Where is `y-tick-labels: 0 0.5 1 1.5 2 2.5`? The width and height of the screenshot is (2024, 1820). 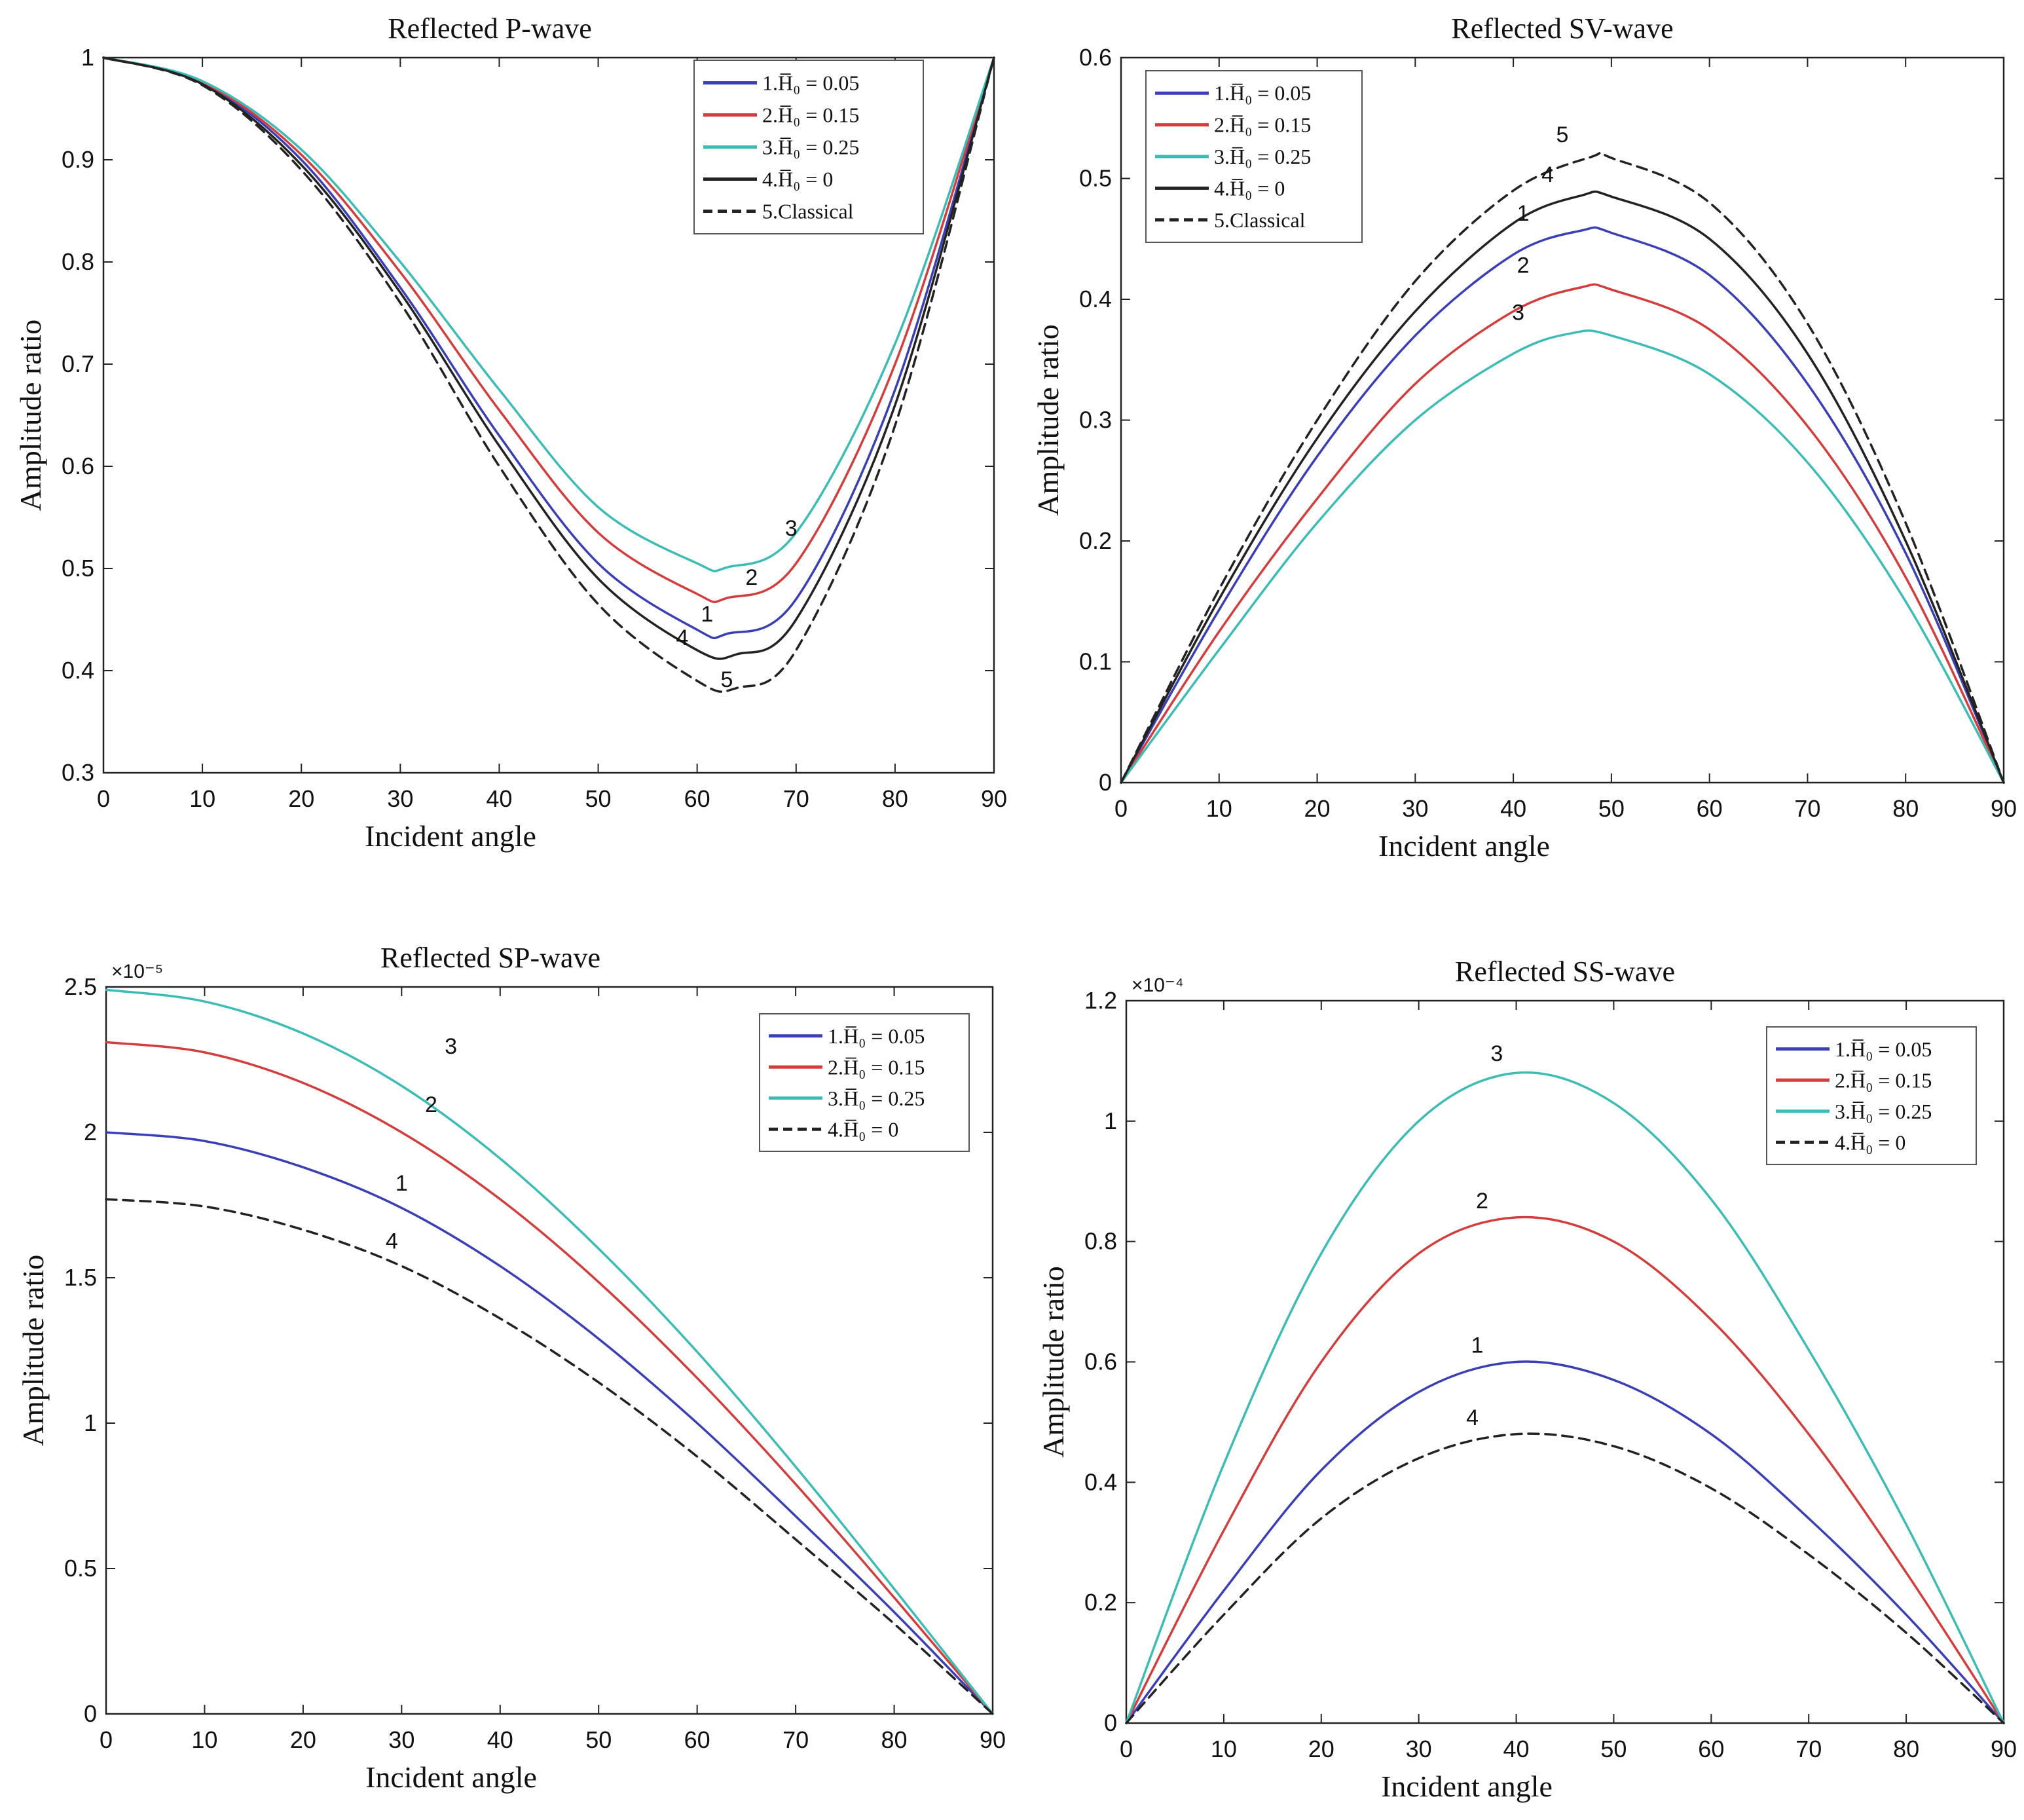
y-tick-labels: 0 0.5 1 1.5 2 2.5 is located at coordinates (80, 1350).